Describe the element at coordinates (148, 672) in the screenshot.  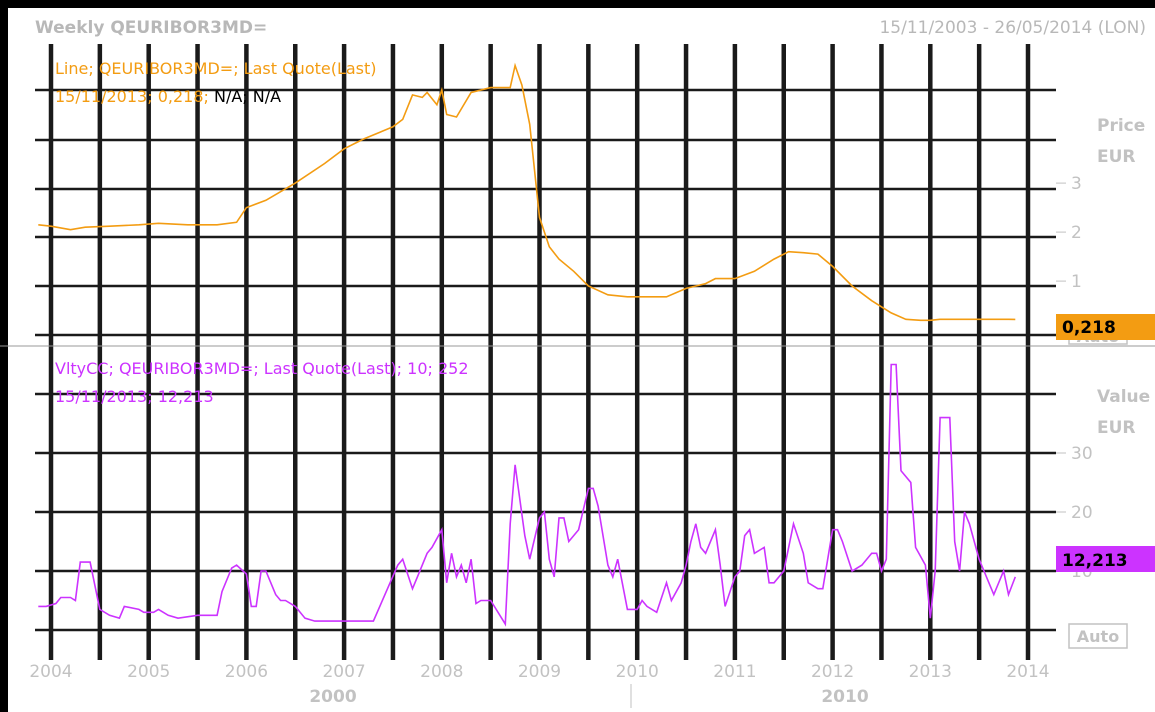
I see `year-label-2005: 2005` at that location.